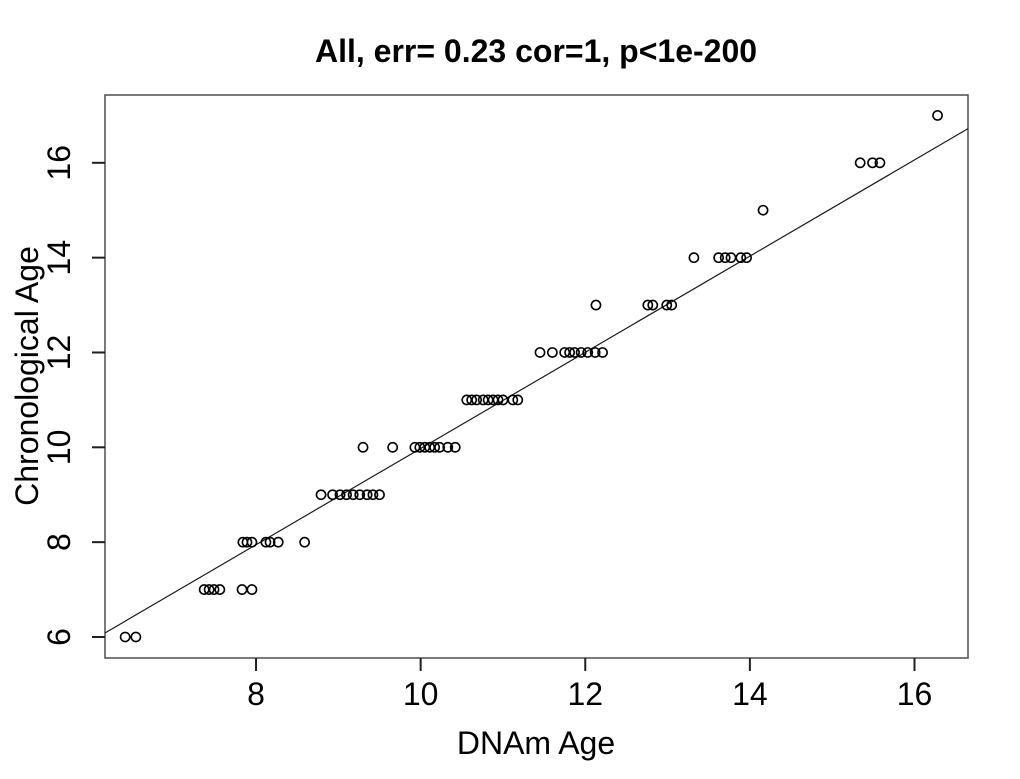 The width and height of the screenshot is (1020, 779). What do you see at coordinates (256, 694) in the screenshot?
I see `x-tick-label: 8` at bounding box center [256, 694].